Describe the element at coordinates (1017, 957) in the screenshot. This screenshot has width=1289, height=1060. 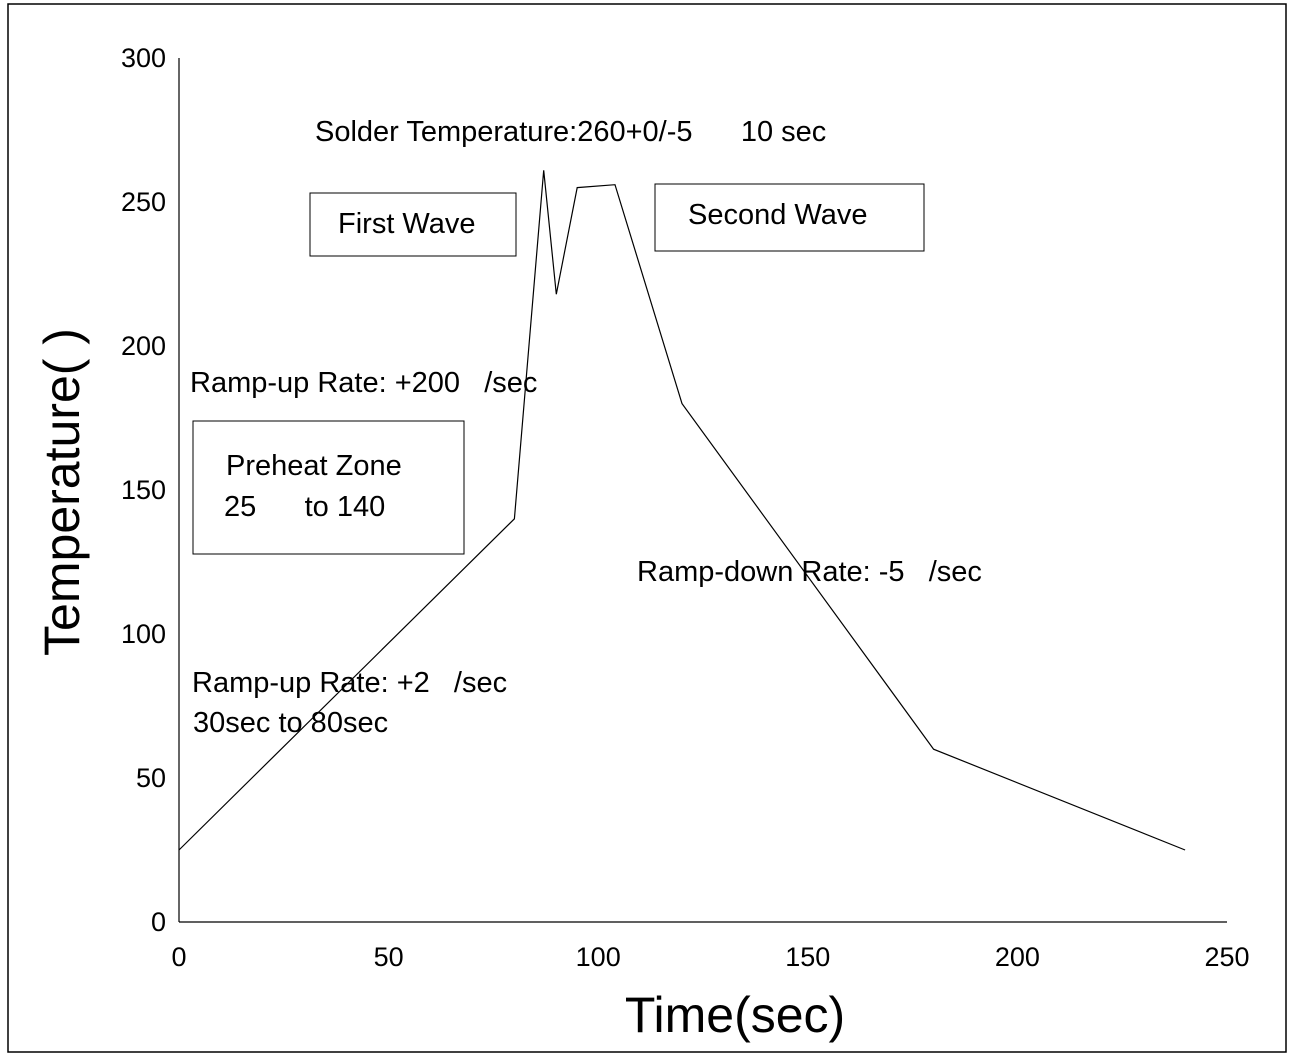
I see `x-tick-label: 200` at that location.